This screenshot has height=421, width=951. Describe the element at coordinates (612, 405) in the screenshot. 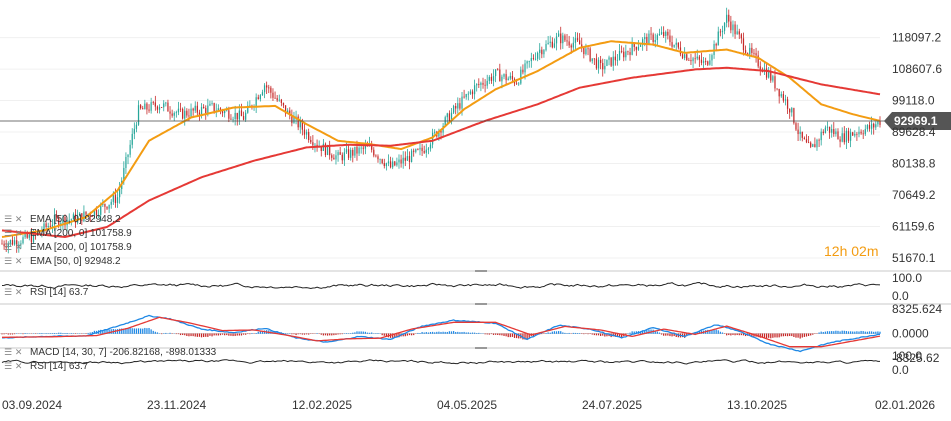

I see `x-tick-label: 24.07.2025` at that location.